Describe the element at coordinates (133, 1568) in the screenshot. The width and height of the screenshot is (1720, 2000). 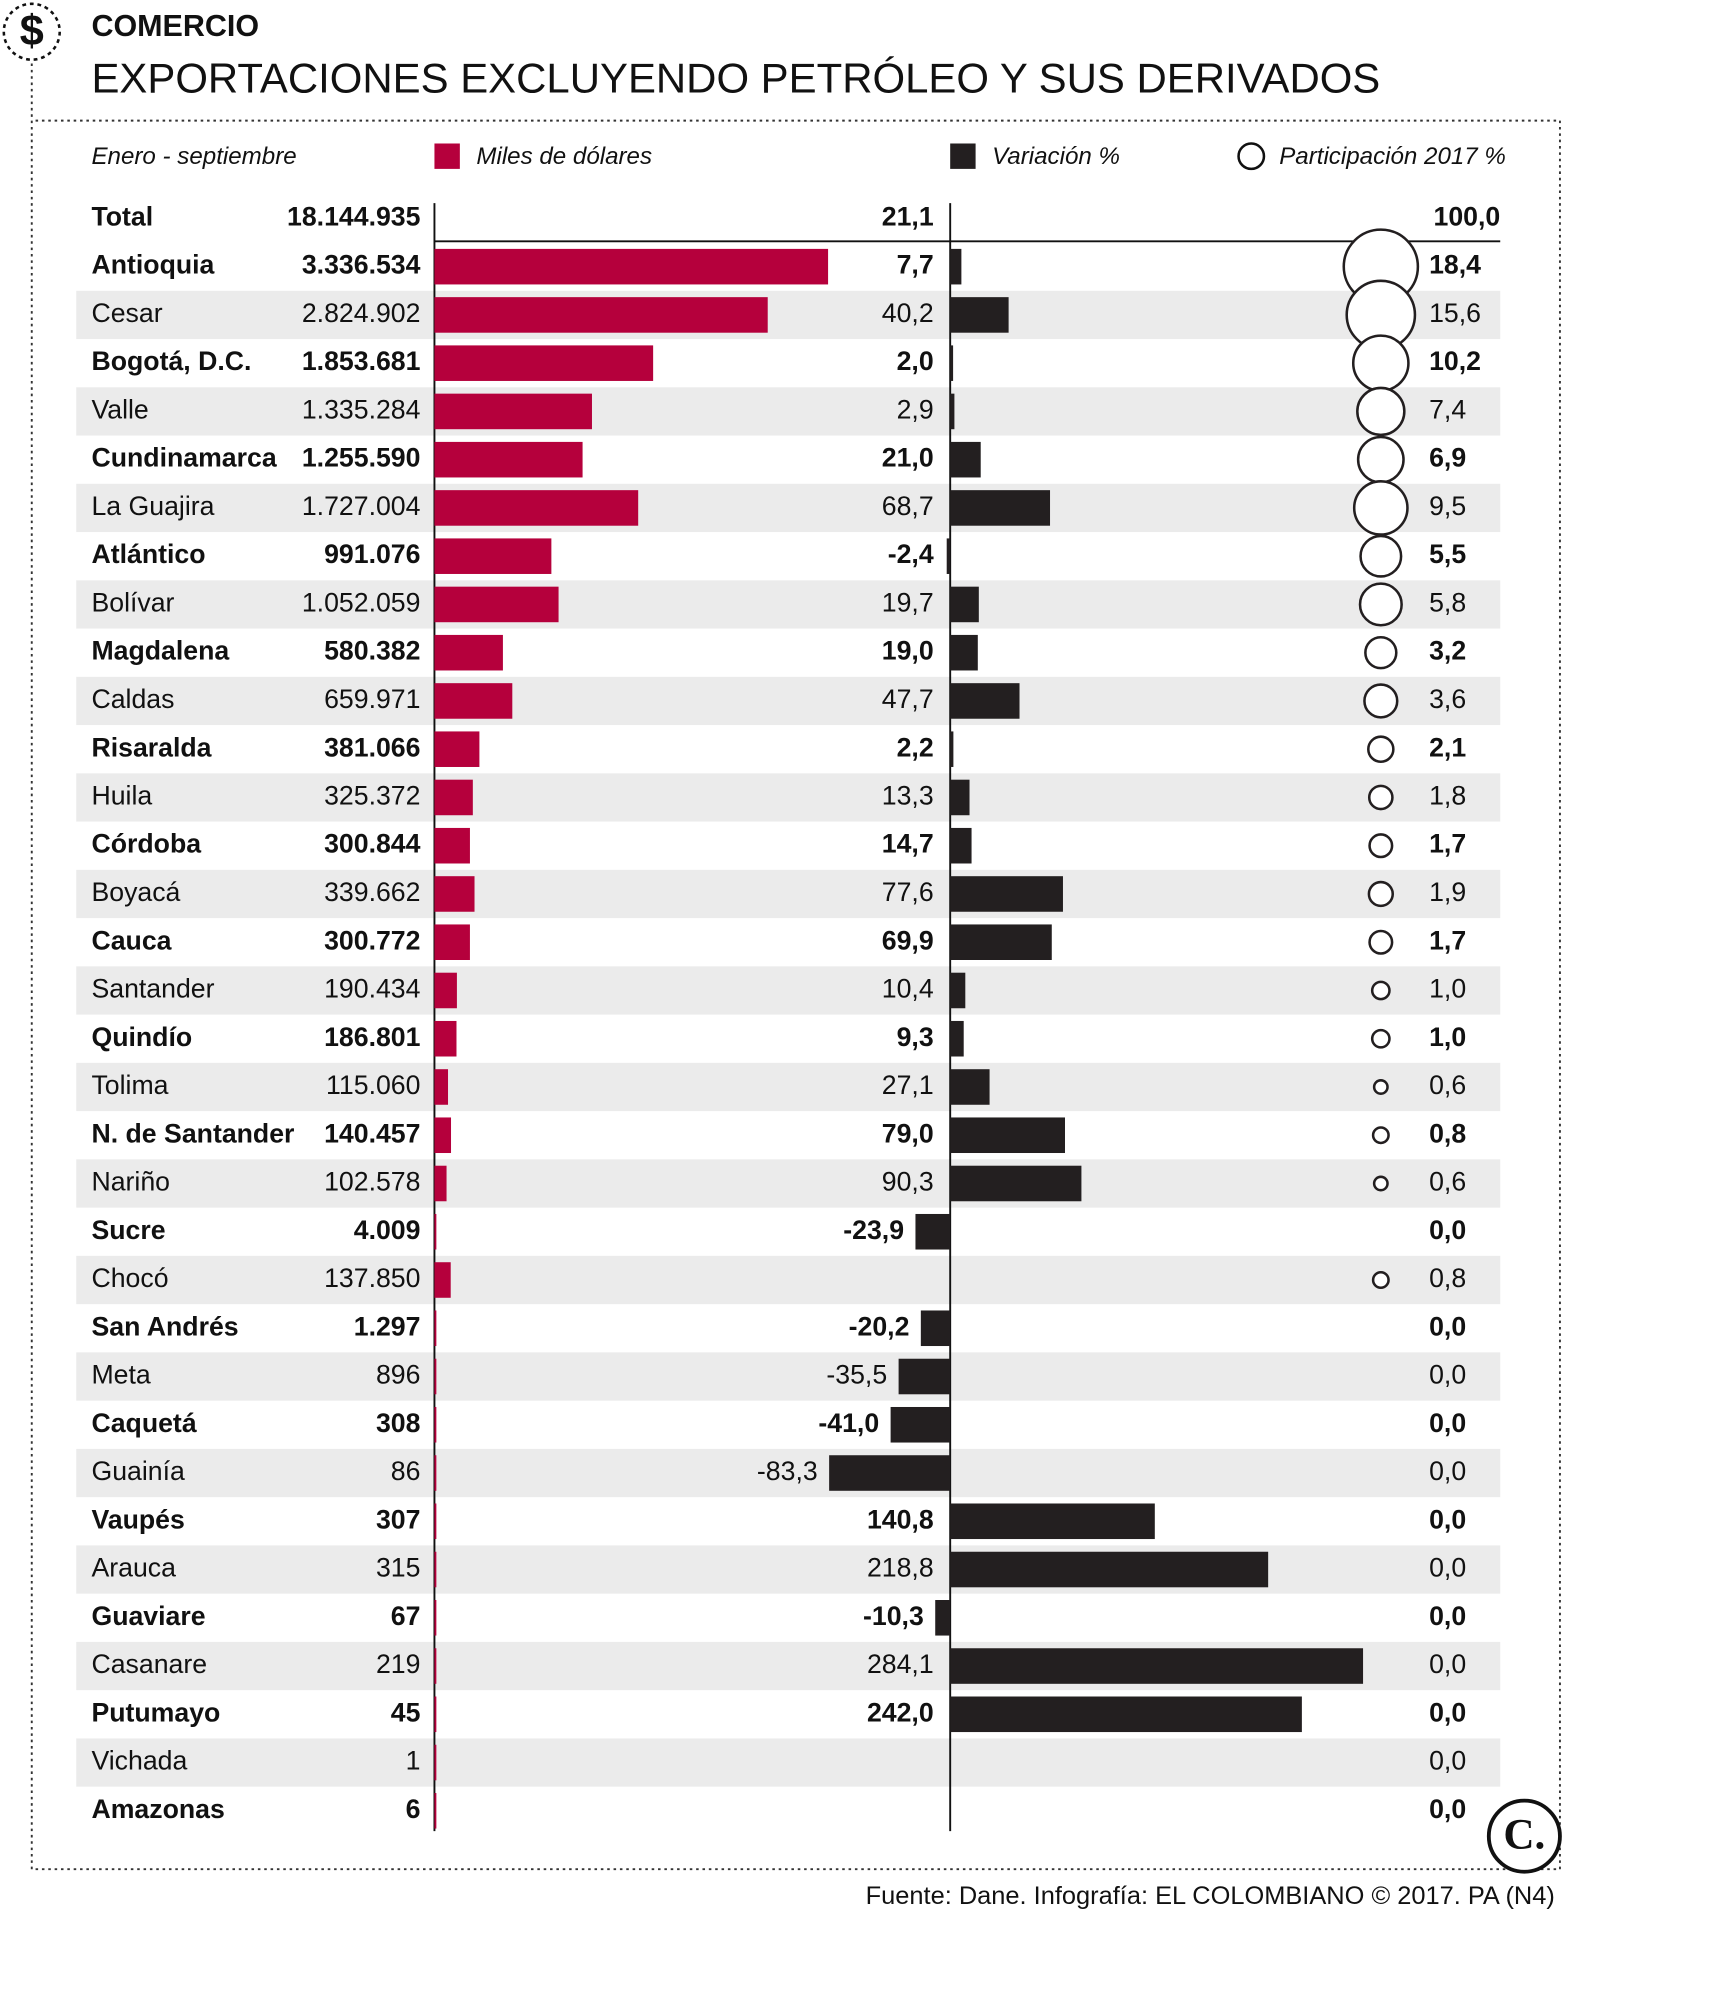
I see `category-label: Arauca` at that location.